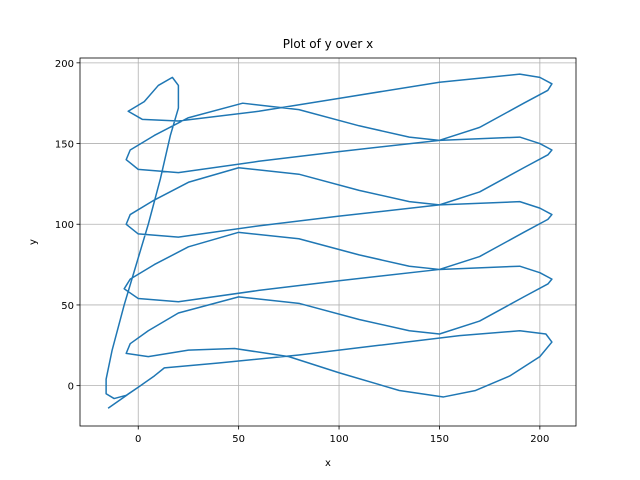 The width and height of the screenshot is (640, 480). Describe the element at coordinates (439, 439) in the screenshot. I see `x-tick-label: 150` at that location.